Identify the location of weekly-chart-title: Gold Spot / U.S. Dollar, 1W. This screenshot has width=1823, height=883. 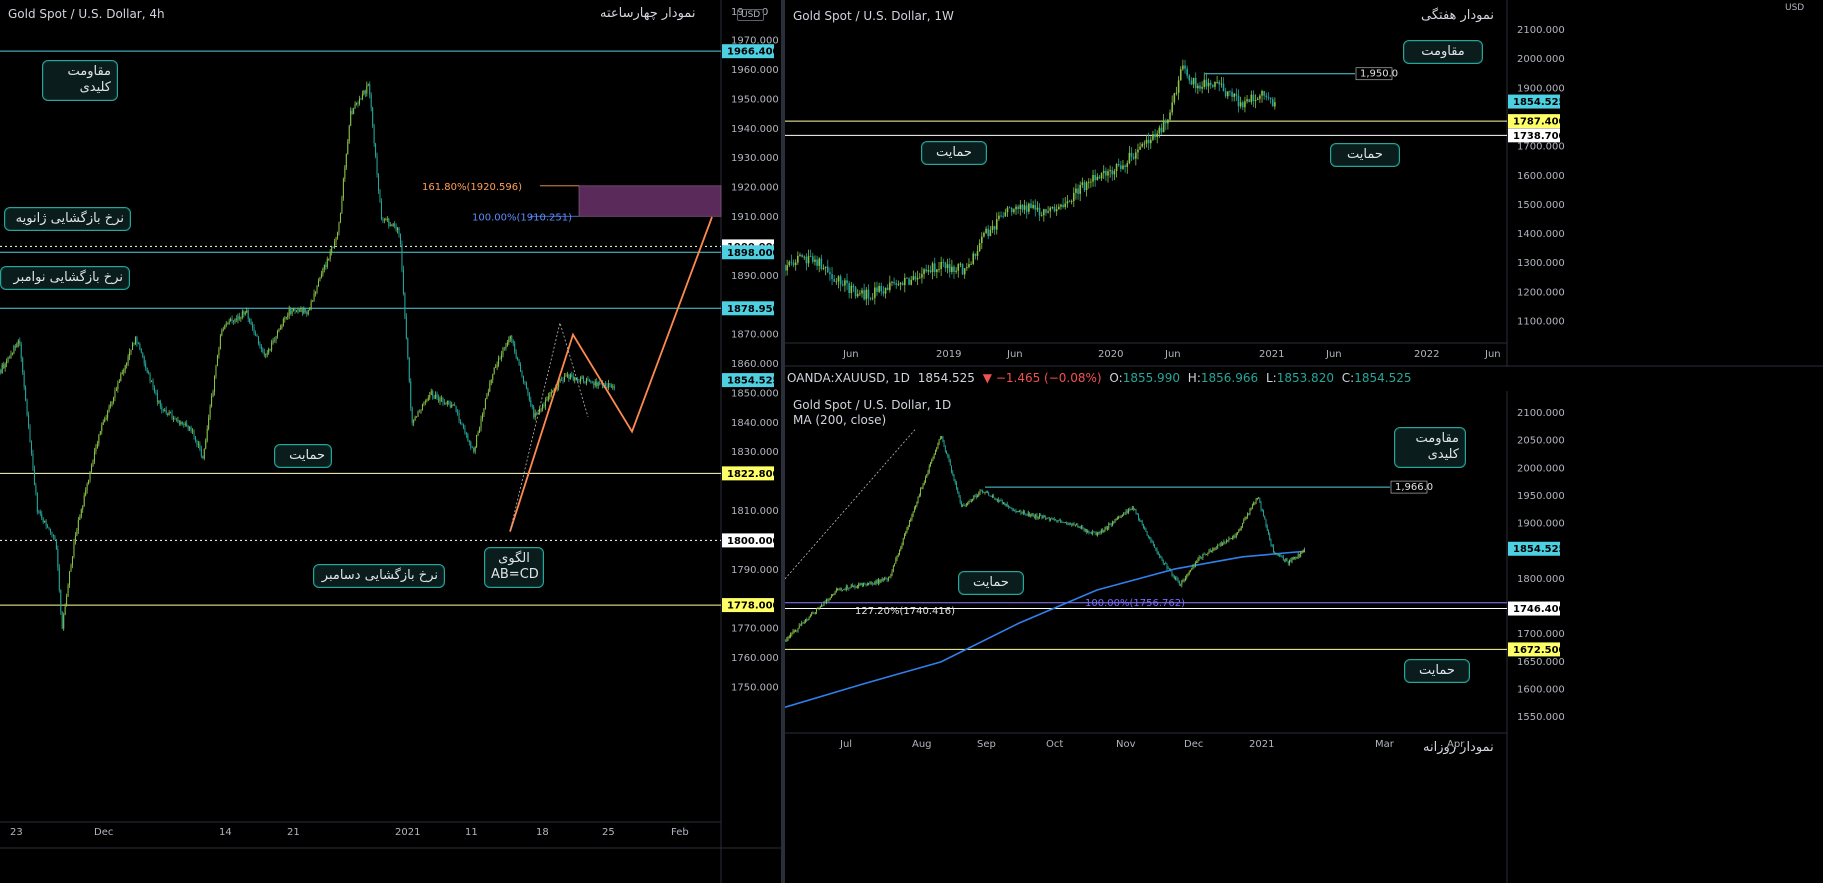
(873, 16).